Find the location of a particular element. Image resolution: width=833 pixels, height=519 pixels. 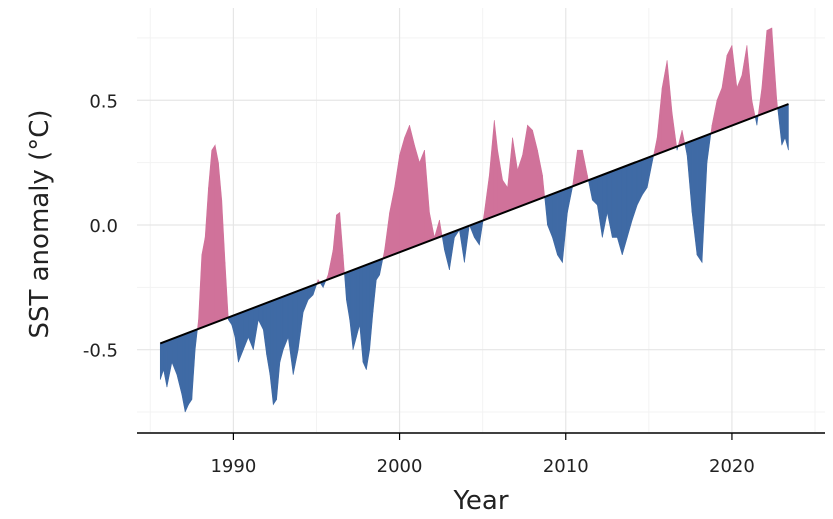

y-tick-label: 0.0 is located at coordinates (103, 226).